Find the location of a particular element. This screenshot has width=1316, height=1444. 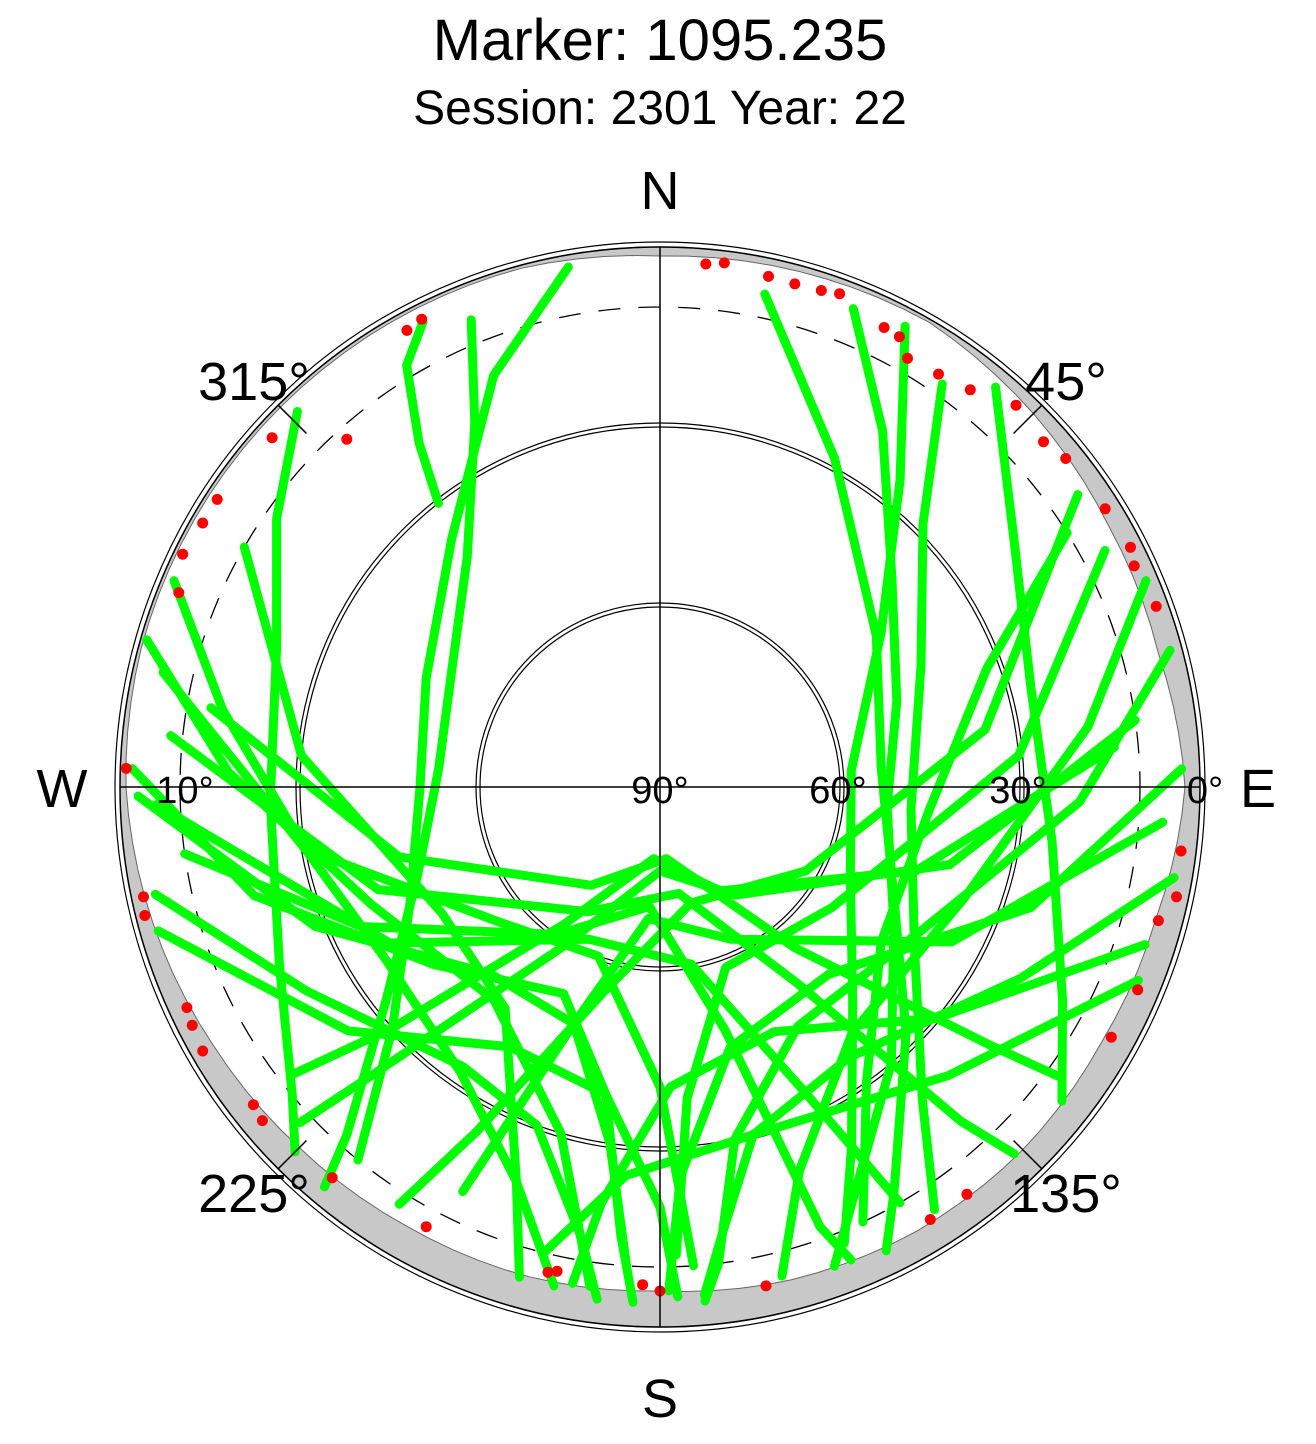

elevation-label-1: 10° is located at coordinates (184, 791).